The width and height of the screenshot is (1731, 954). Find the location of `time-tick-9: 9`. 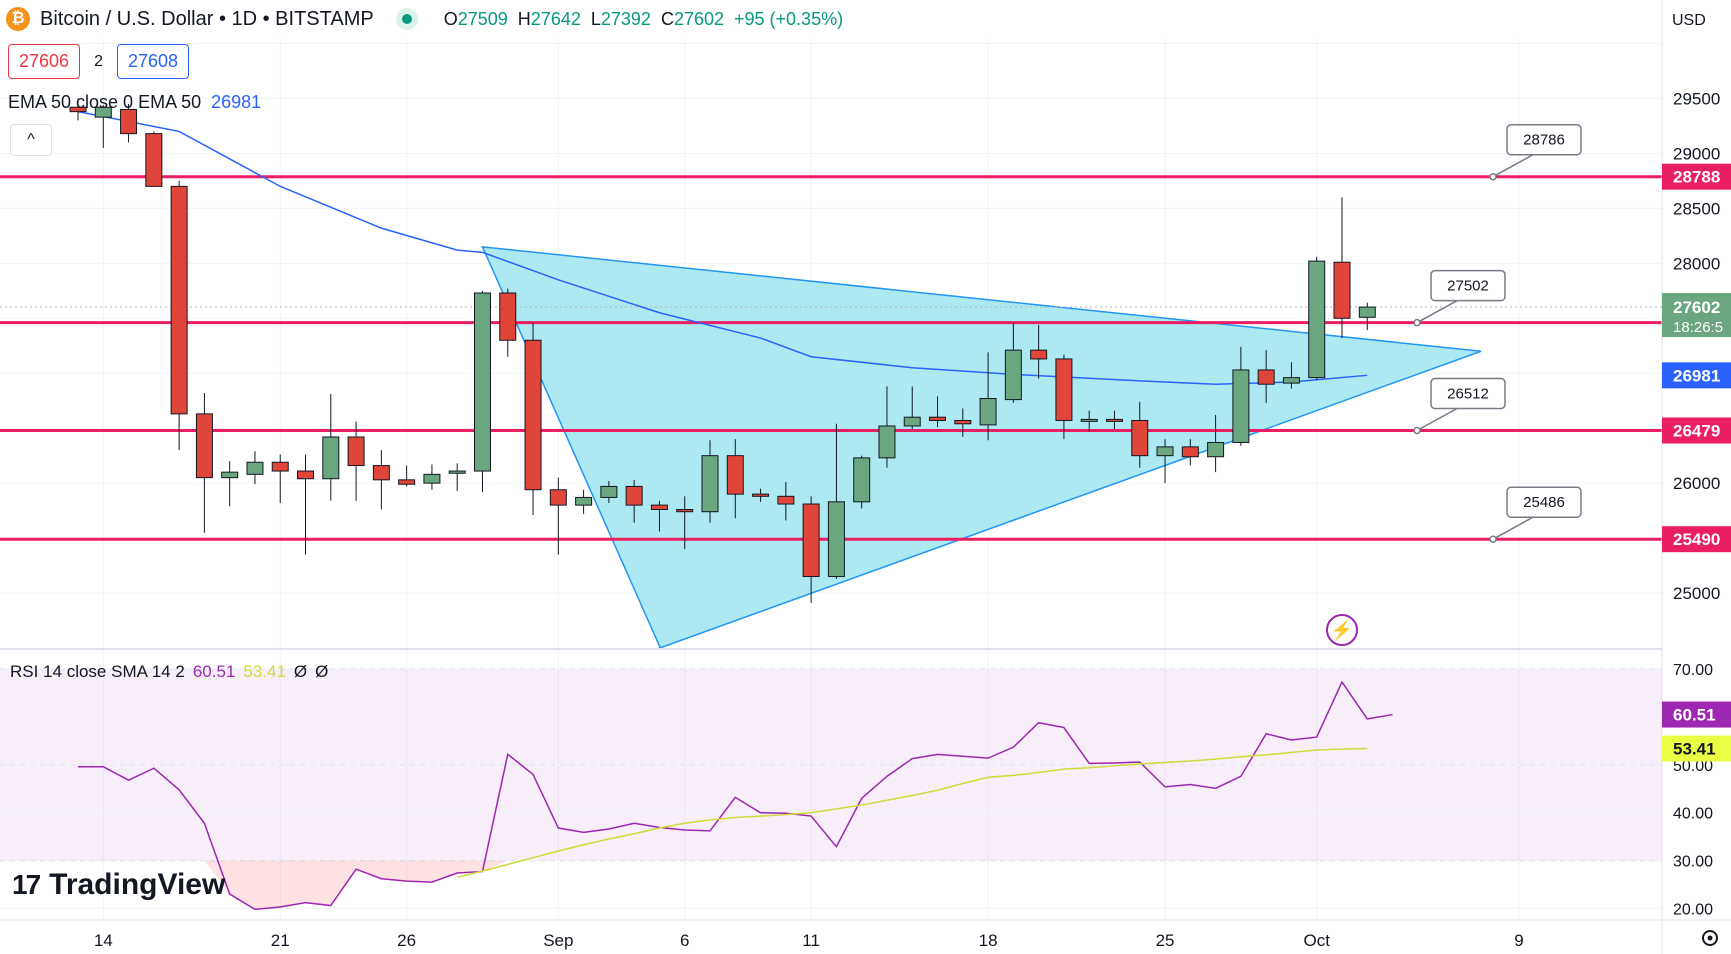

time-tick-9: 9 is located at coordinates (1518, 940).